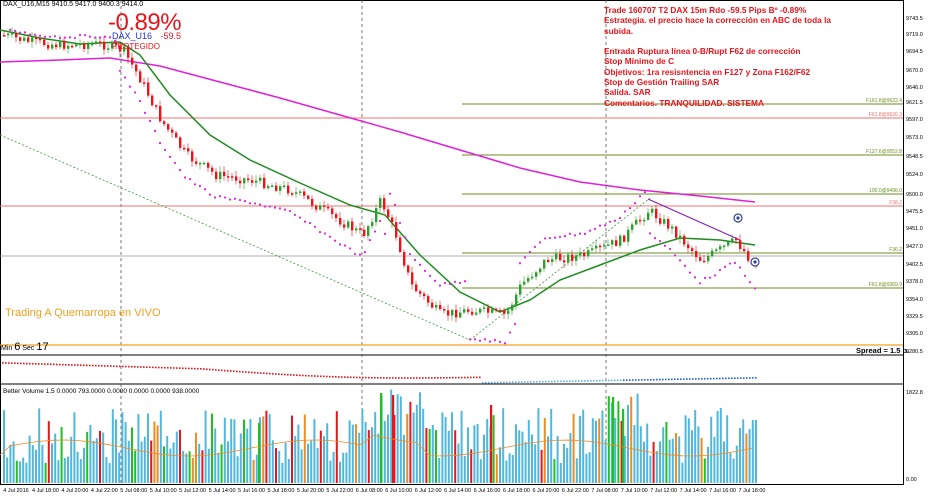 Image resolution: width=929 pixels, height=500 pixels. What do you see at coordinates (42, 347) in the screenshot?
I see `timer-sec-value: 17` at bounding box center [42, 347].